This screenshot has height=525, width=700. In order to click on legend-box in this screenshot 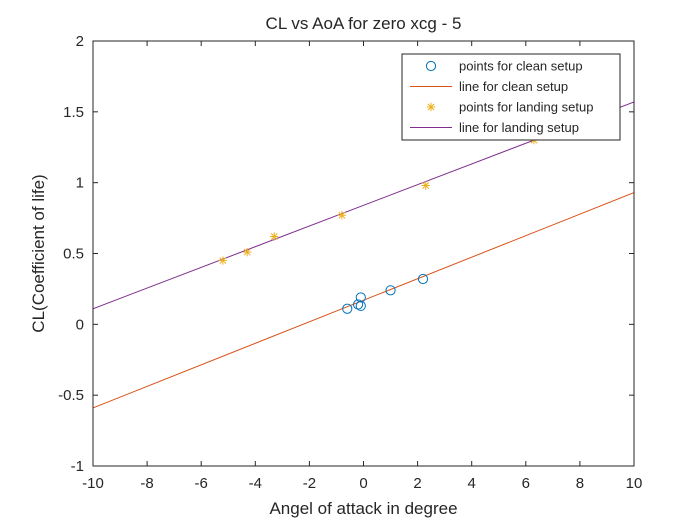, I will do `click(511, 97)`.